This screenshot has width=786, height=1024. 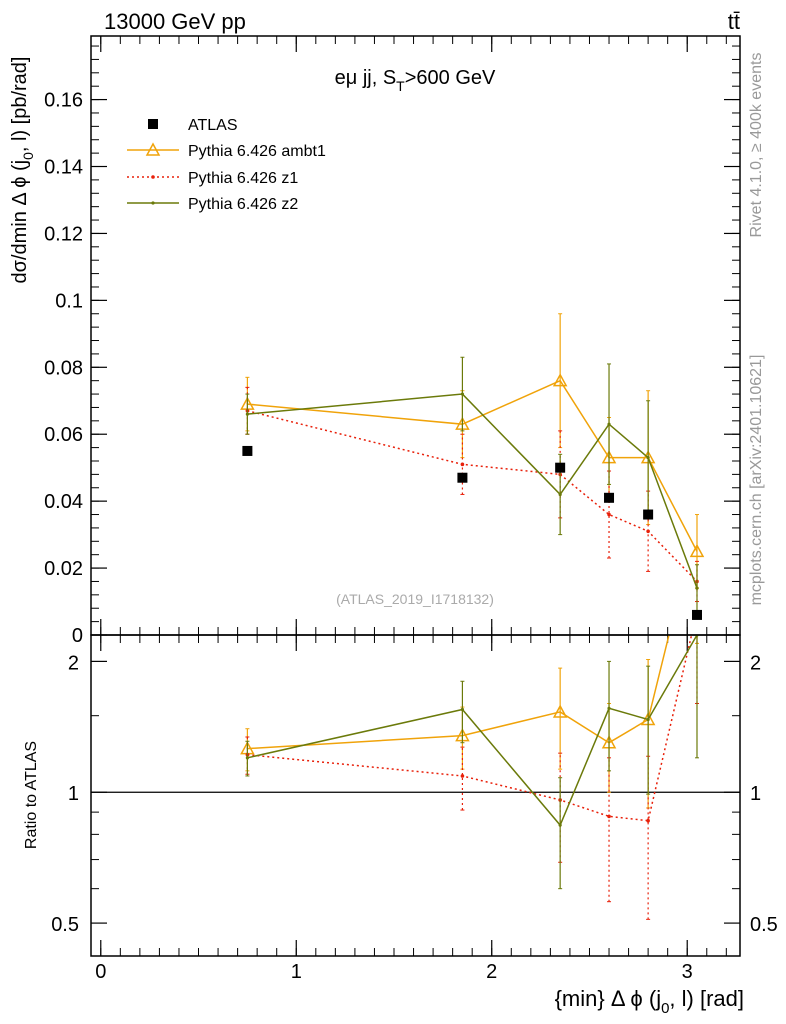 What do you see at coordinates (243, 178) in the screenshot?
I see `legend-label: Pythia 6.426 z1` at bounding box center [243, 178].